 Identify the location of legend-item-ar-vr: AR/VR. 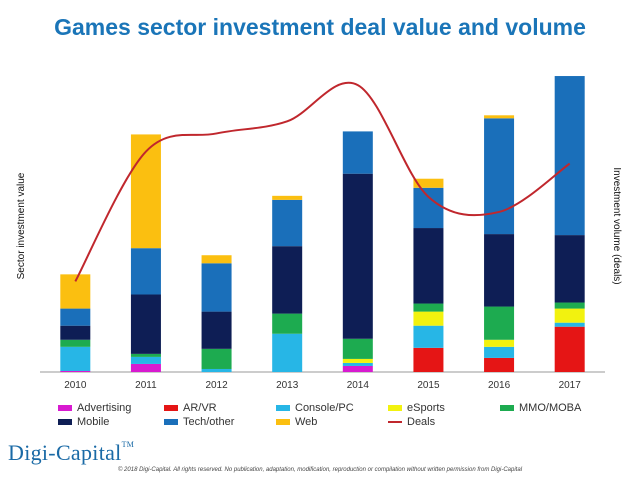
(220, 407).